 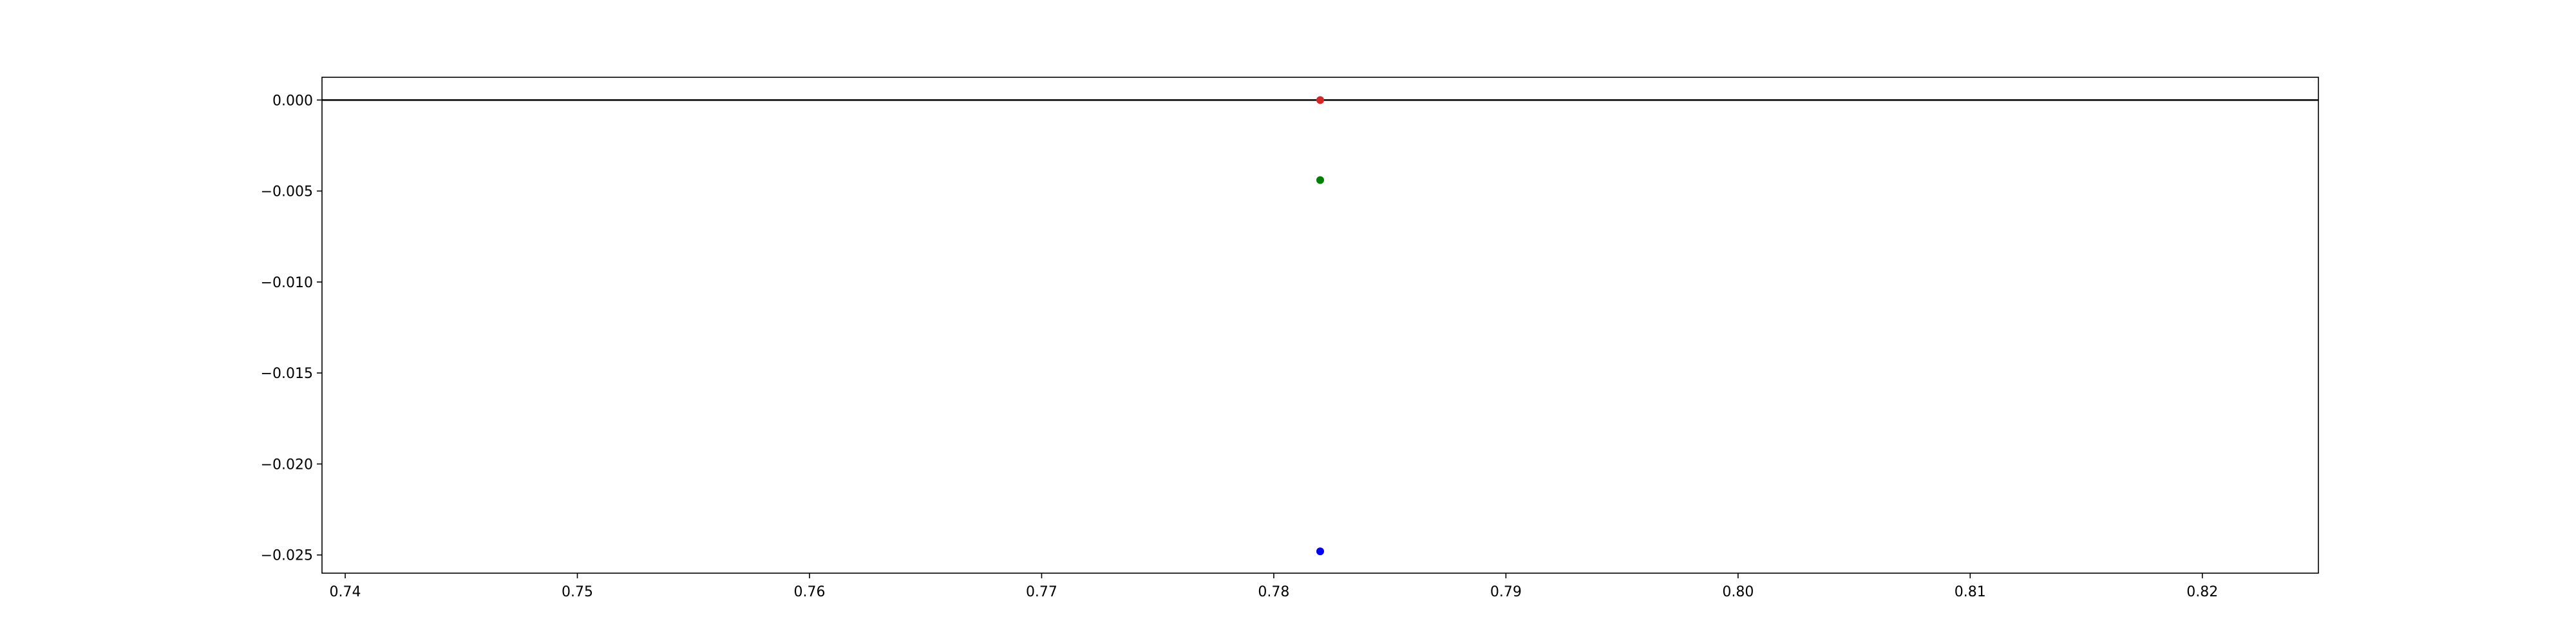 I want to click on x-tick-label-3: 0.76, so click(x=809, y=592).